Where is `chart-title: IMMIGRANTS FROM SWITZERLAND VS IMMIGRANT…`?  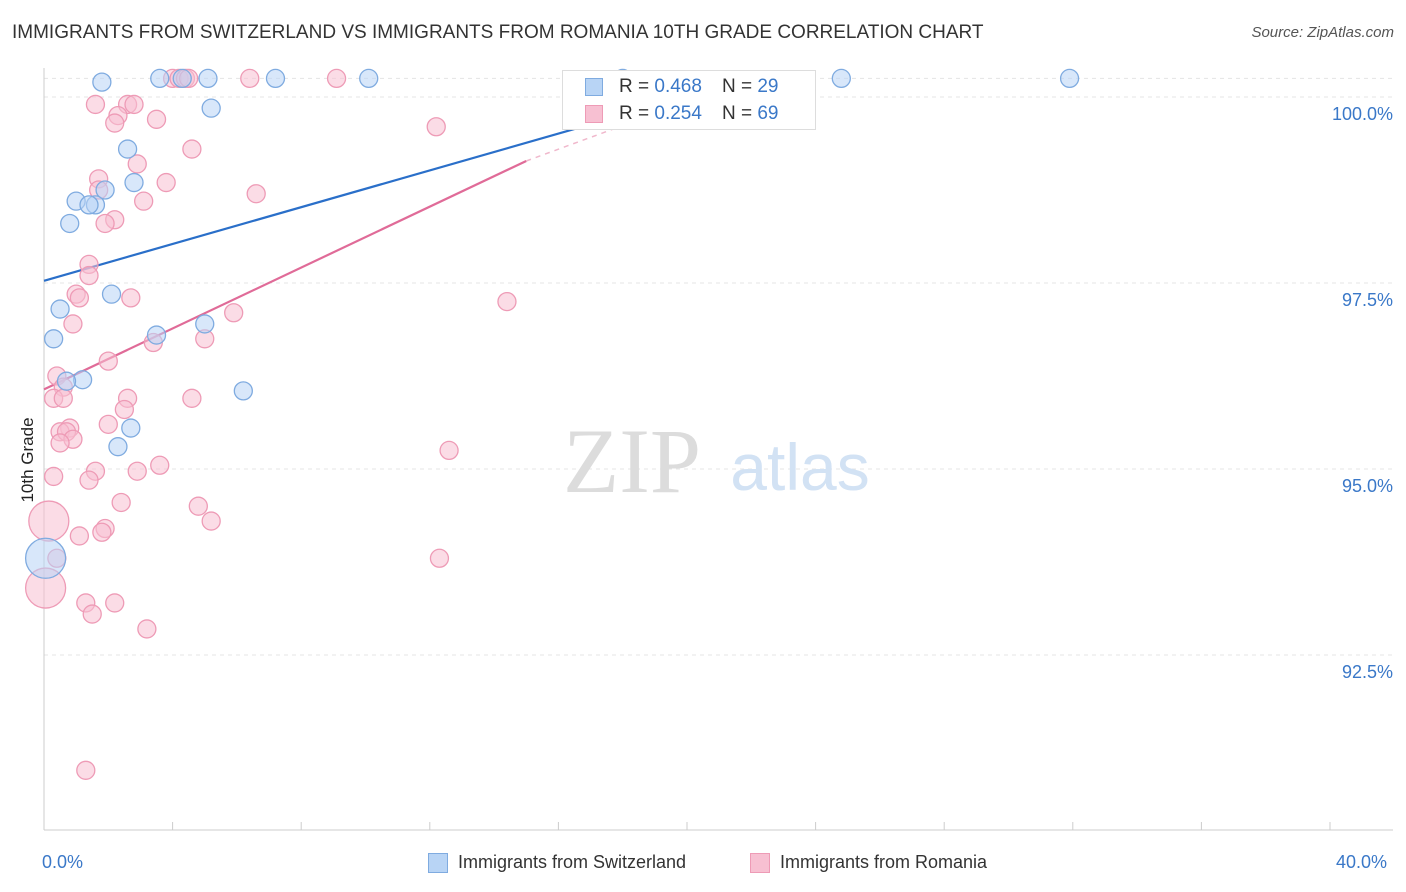
chart-title: IMMIGRANTS FROM SWITZERLAND VS IMMIGRANT… is located at coordinates (498, 32).